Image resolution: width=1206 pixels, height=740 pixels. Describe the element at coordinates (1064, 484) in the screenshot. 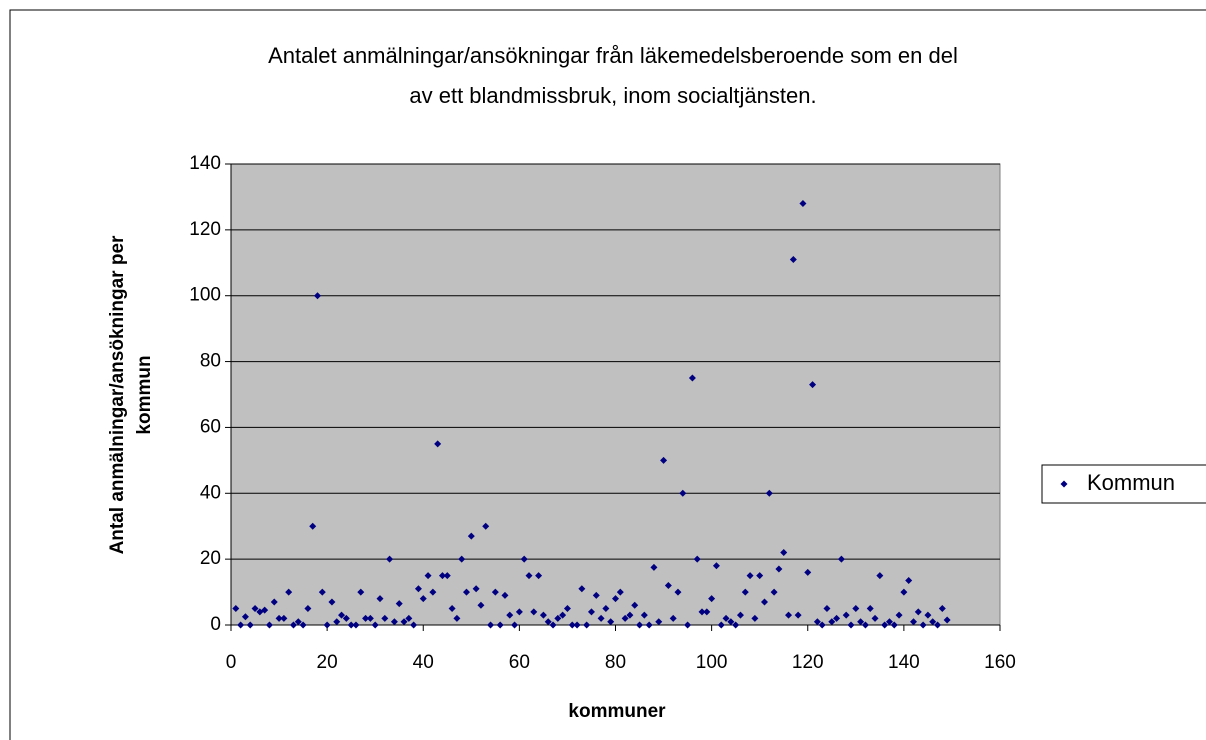

I see `legend-marker` at that location.